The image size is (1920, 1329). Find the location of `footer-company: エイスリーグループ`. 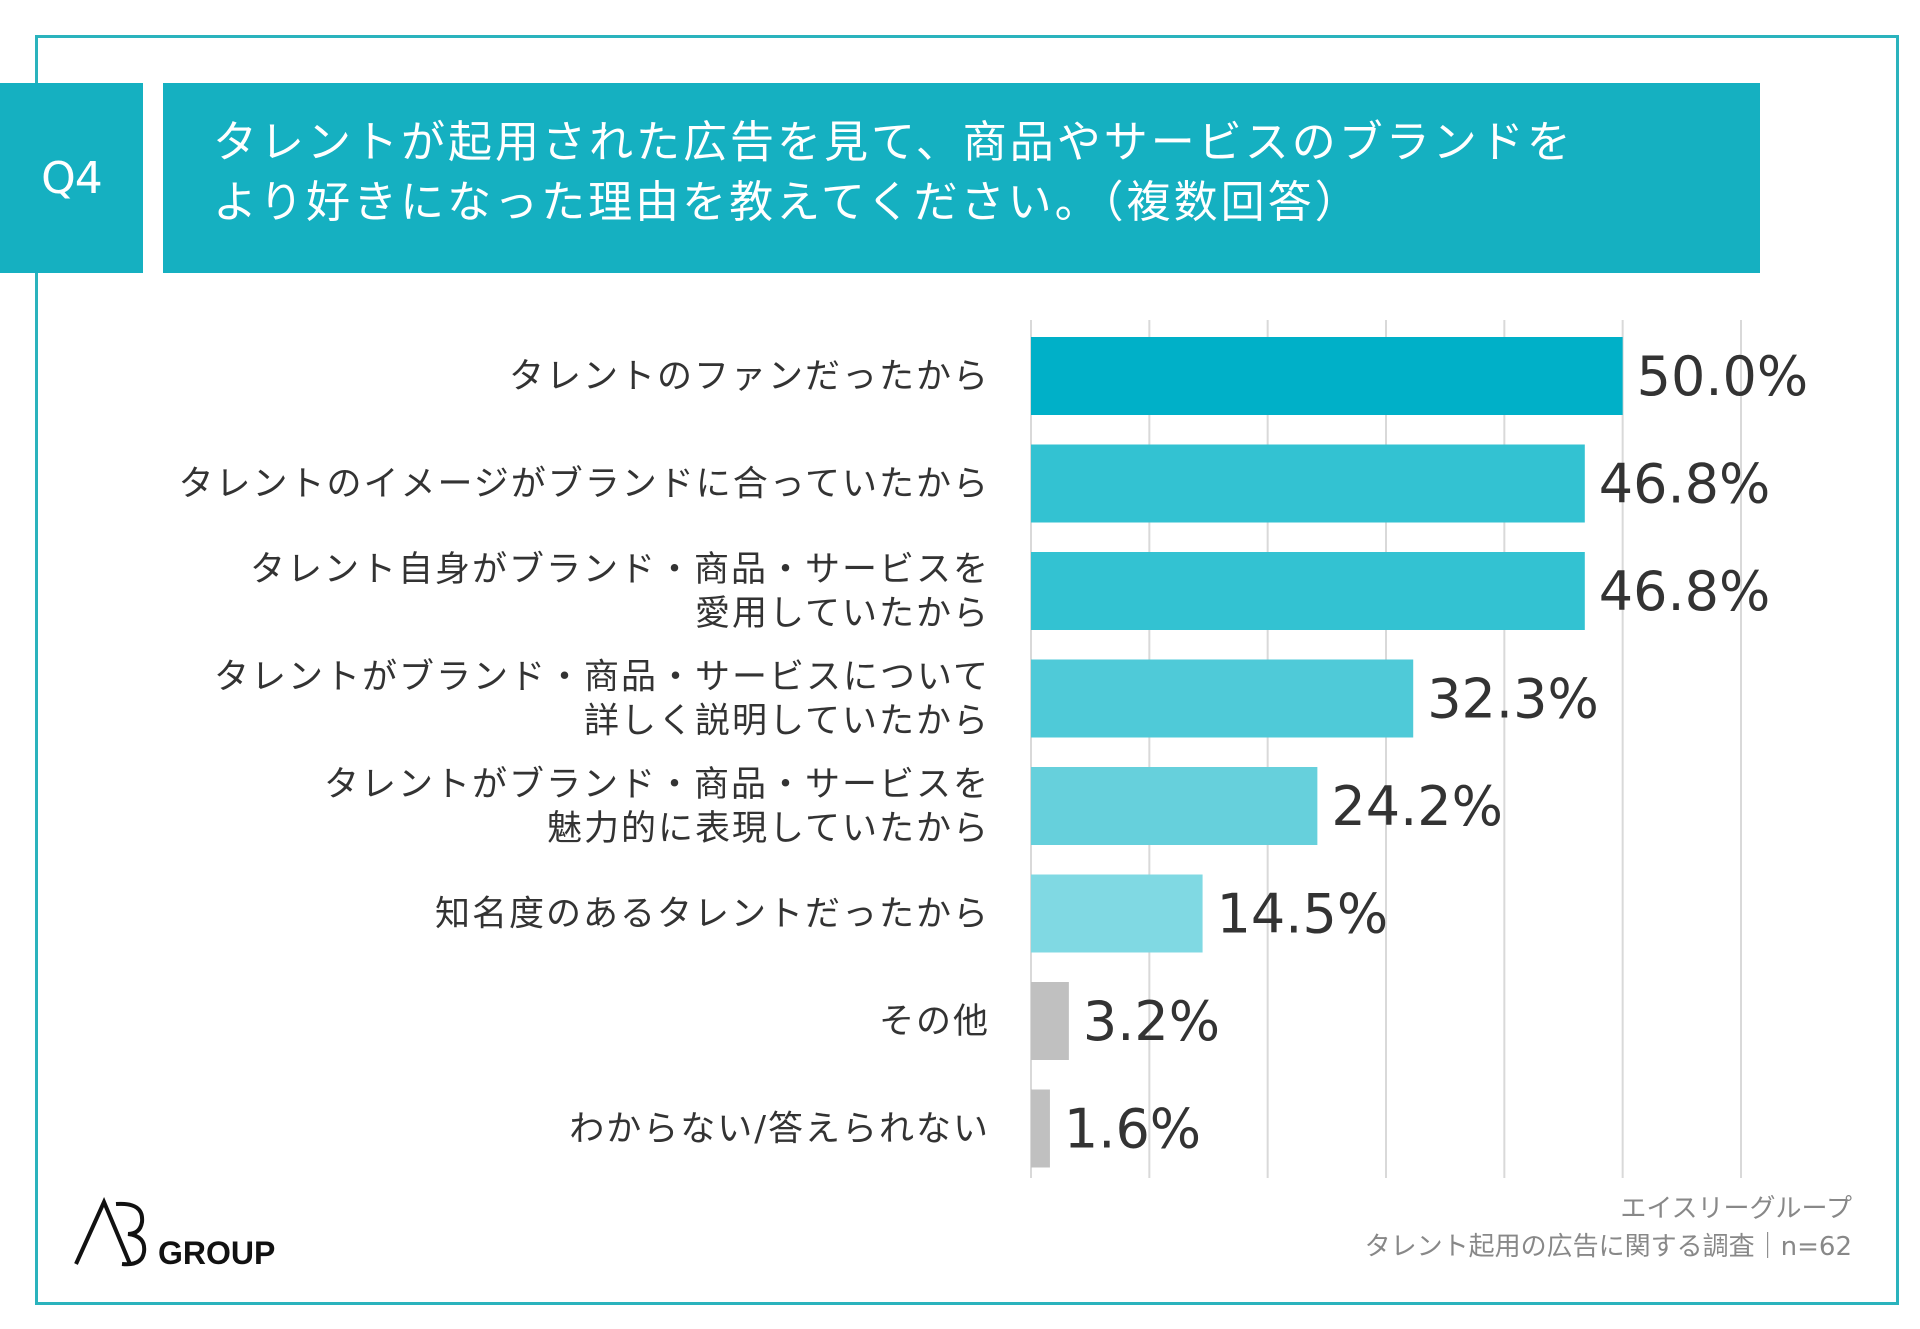

footer-company: エイスリーグループ is located at coordinates (1736, 1209).